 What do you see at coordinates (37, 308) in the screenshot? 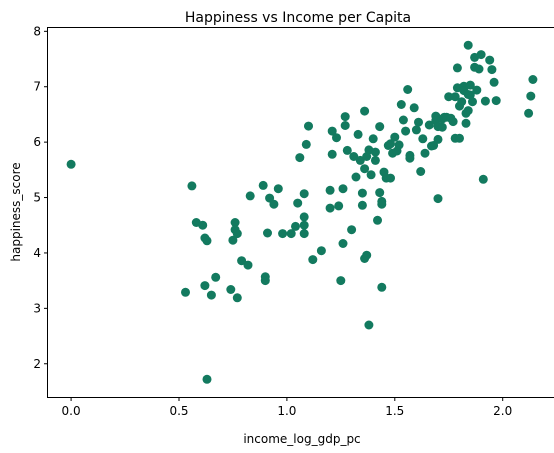
I see `y-tick-label: 3` at bounding box center [37, 308].